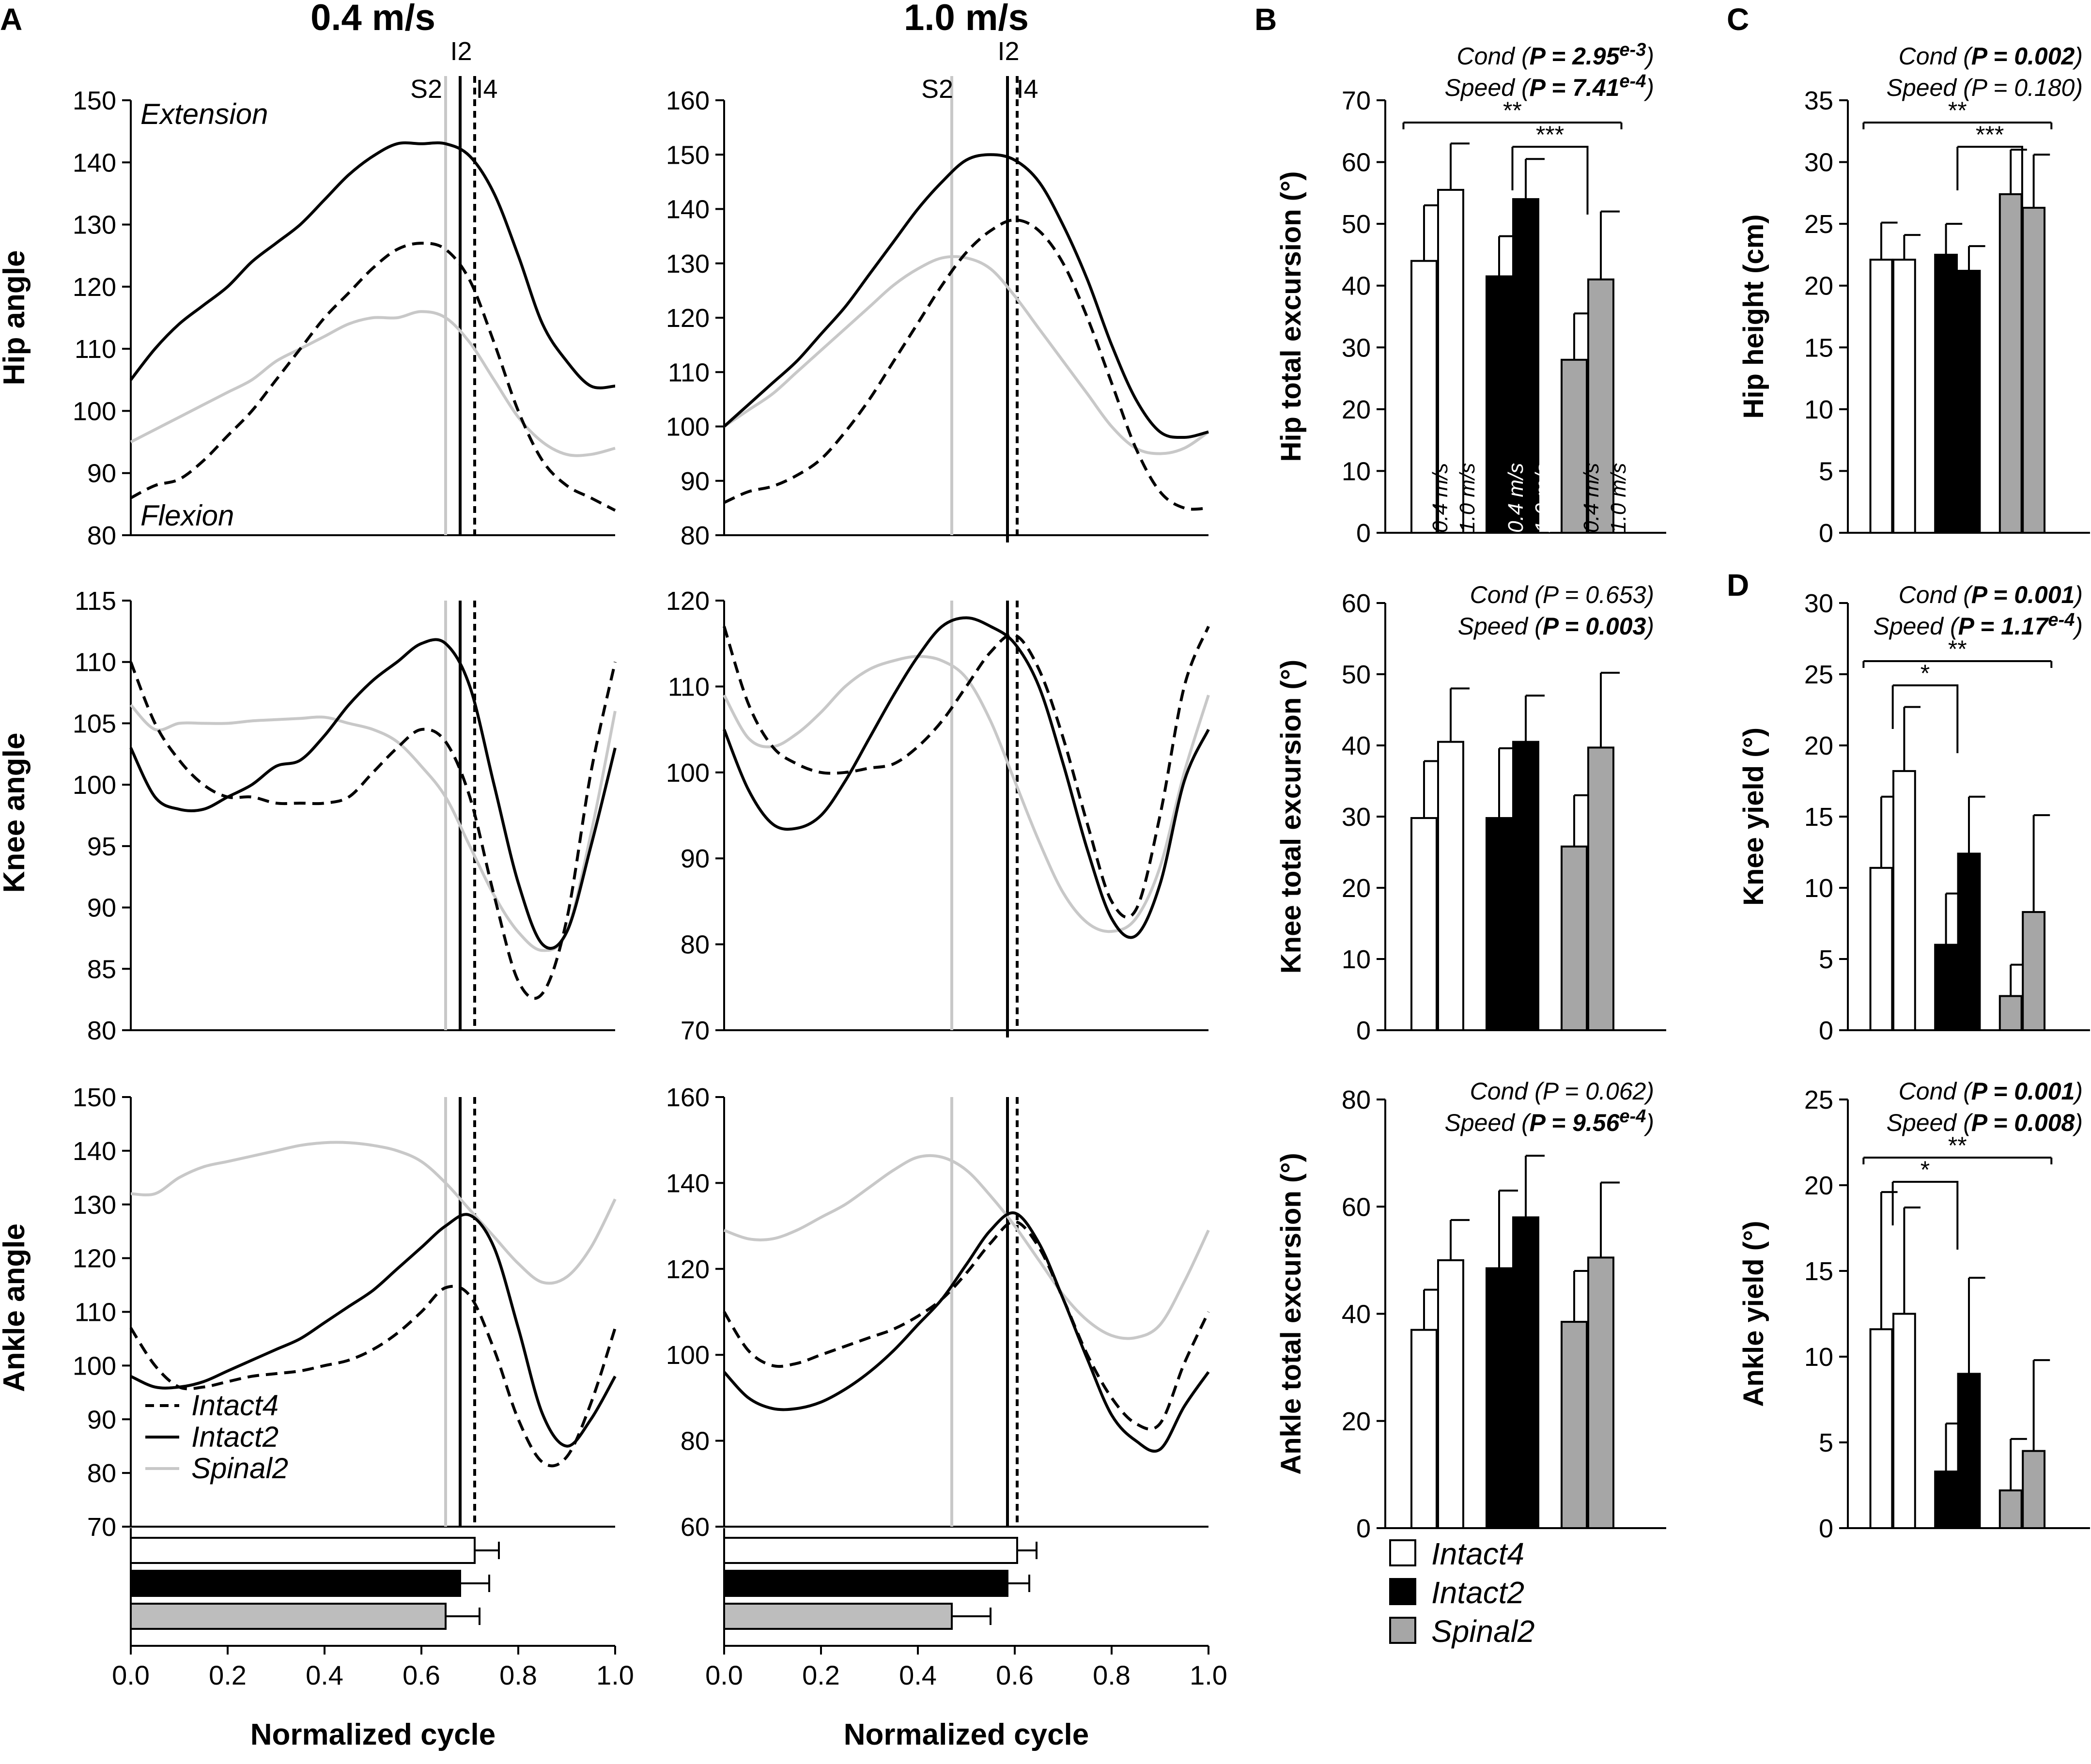 This screenshot has height=1764, width=2091. I want to click on y-tick-label: 25, so click(1818, 674).